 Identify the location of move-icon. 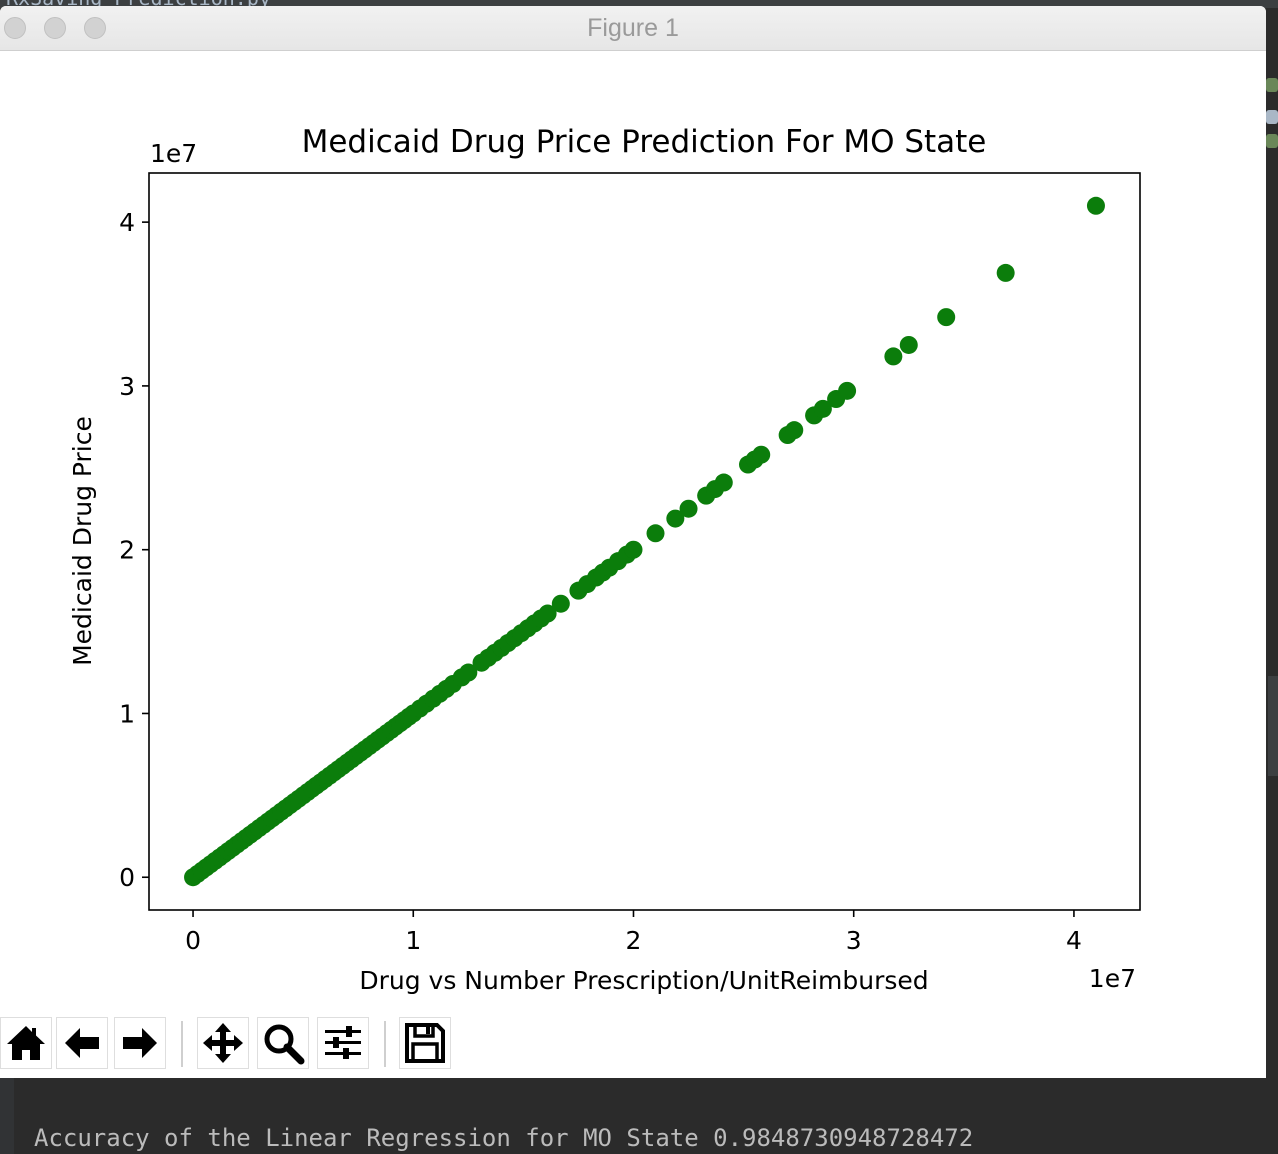
(223, 1043).